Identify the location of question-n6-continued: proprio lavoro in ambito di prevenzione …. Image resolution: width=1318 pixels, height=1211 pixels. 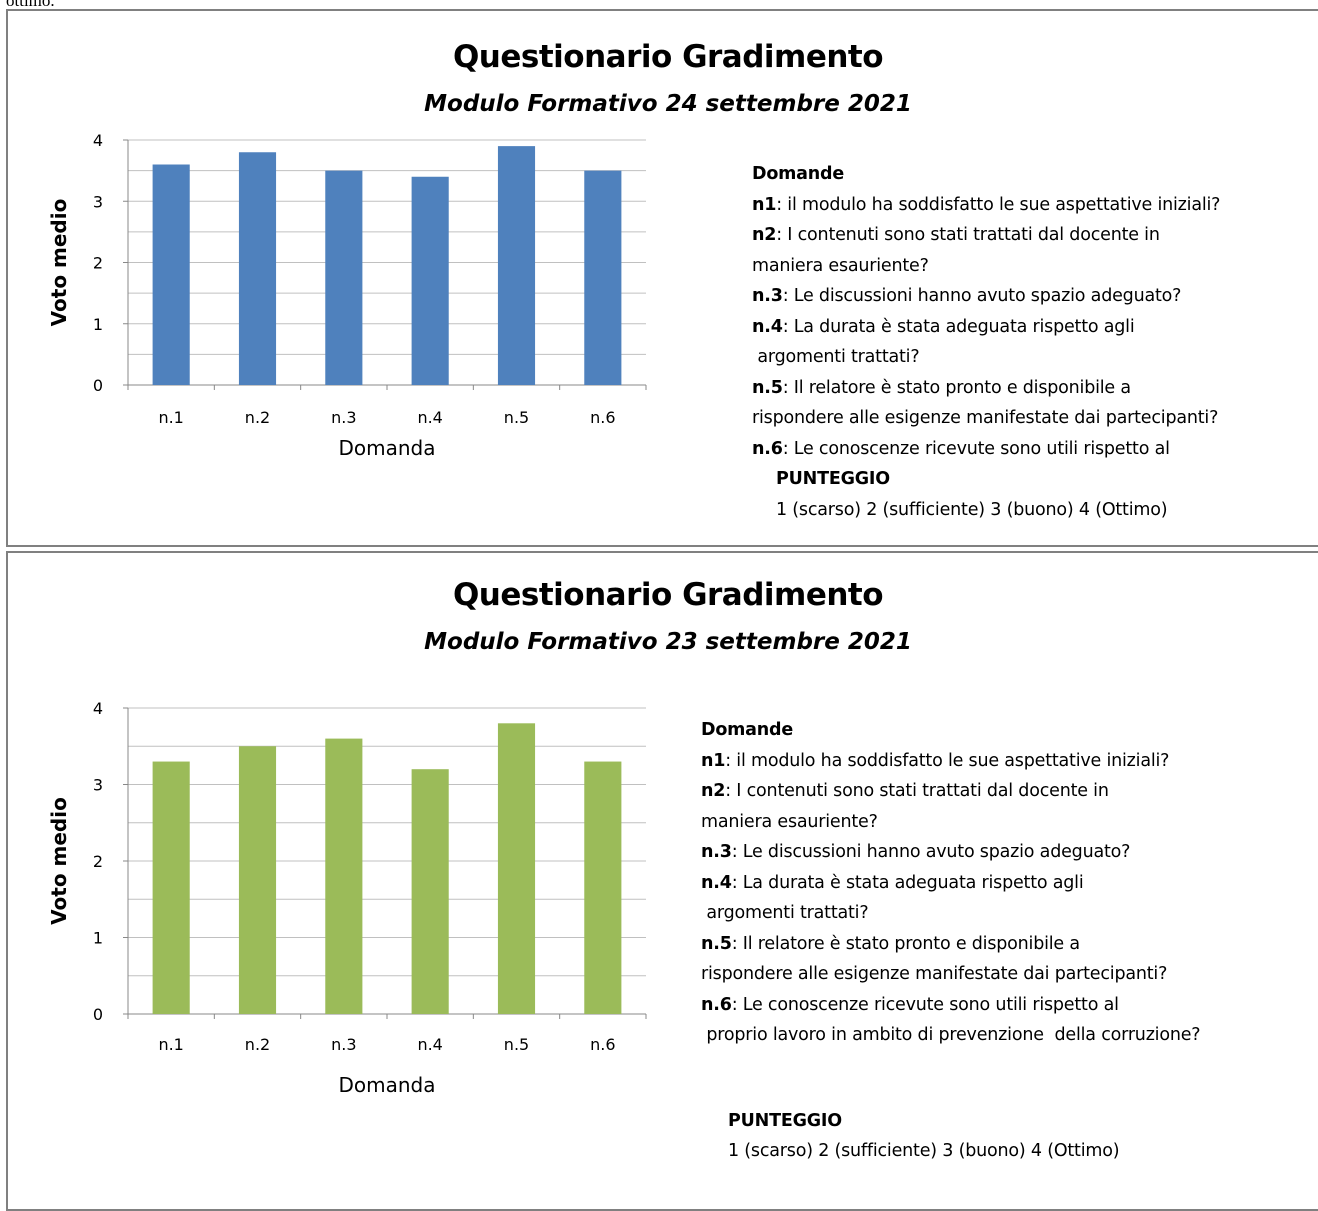
(951, 1035).